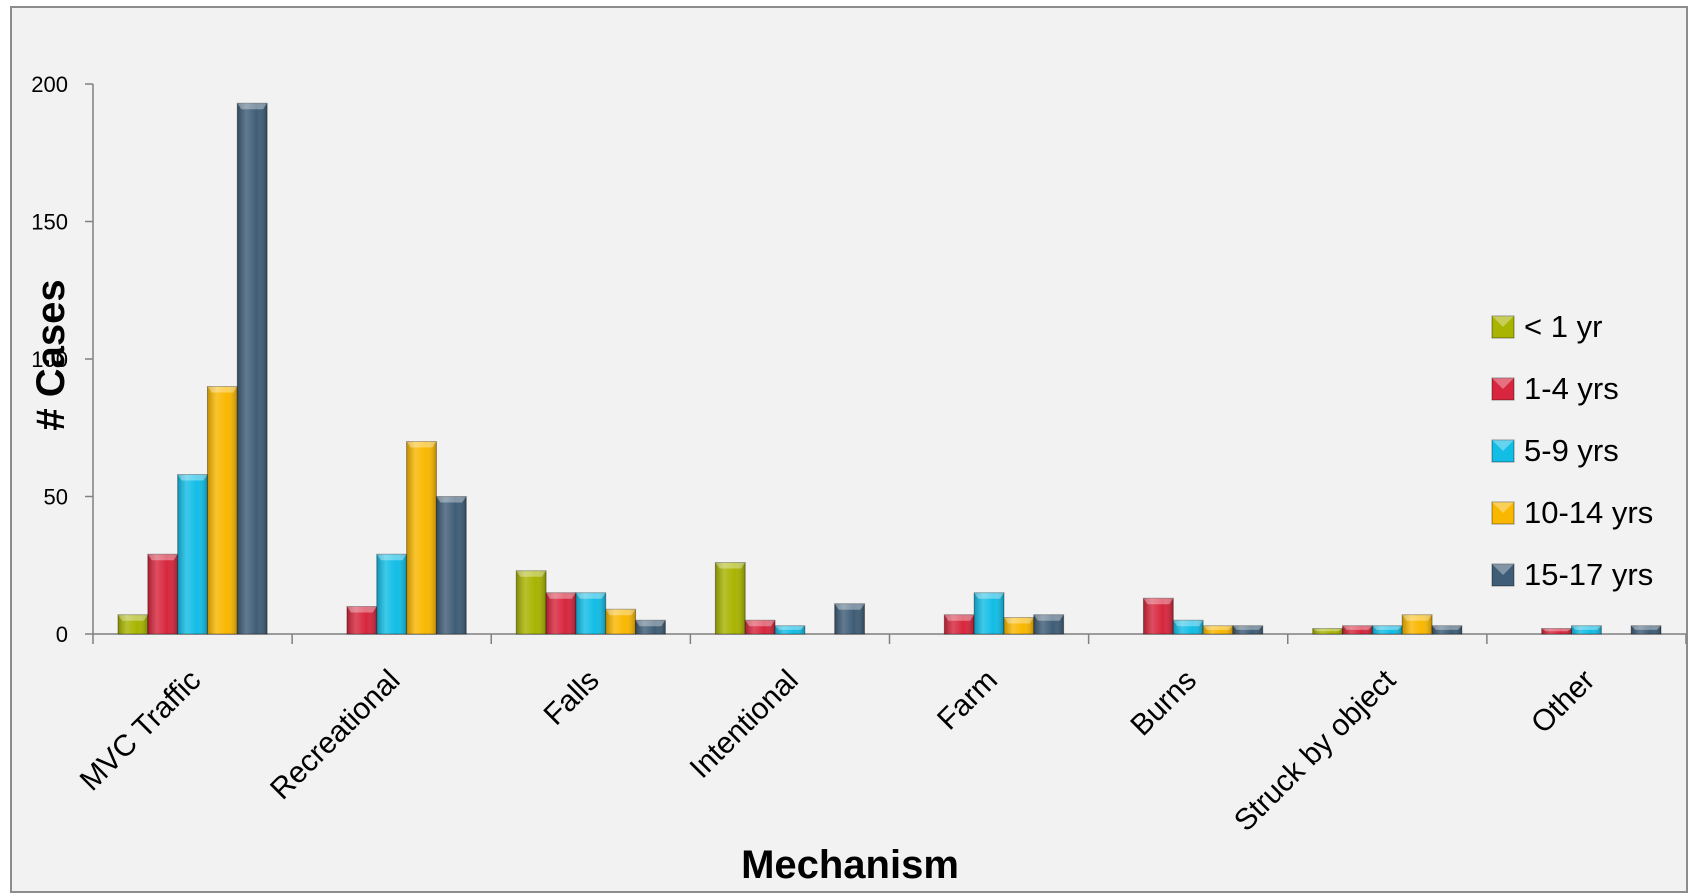 The image size is (1690, 893). I want to click on x-category-label: Other, so click(1563, 702).